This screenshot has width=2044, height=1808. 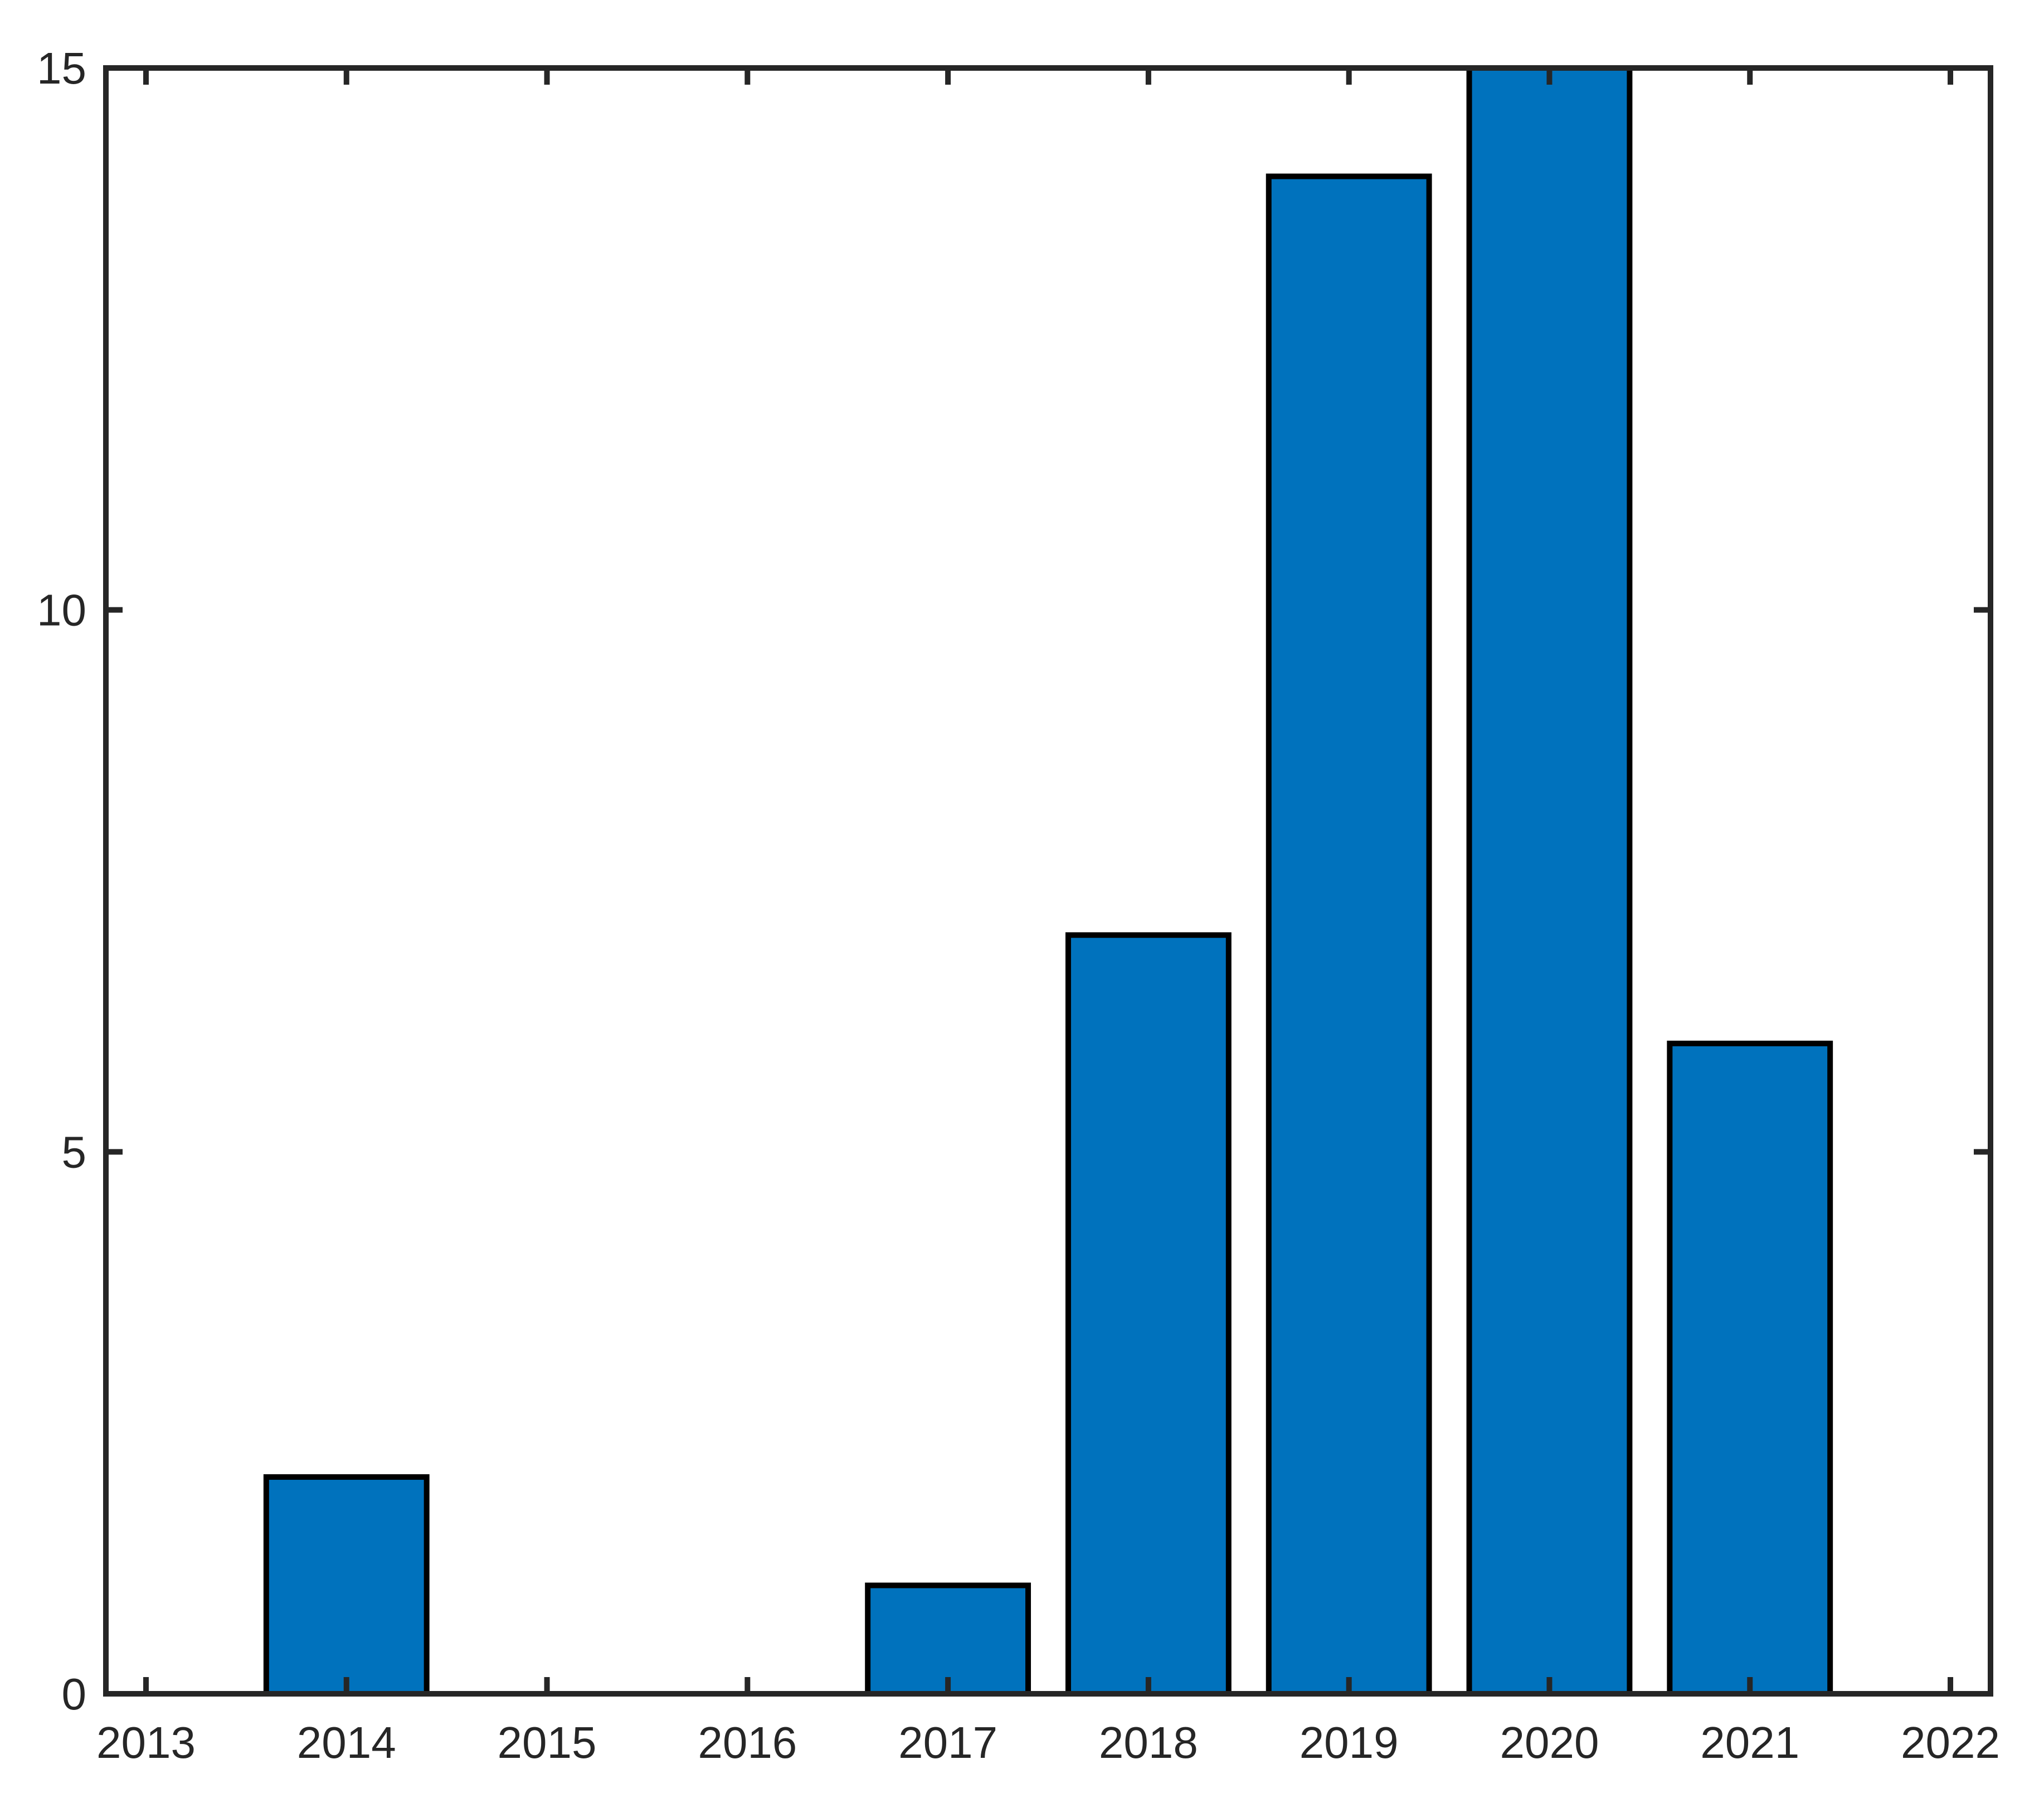 What do you see at coordinates (1349, 935) in the screenshot?
I see `bar-2019` at bounding box center [1349, 935].